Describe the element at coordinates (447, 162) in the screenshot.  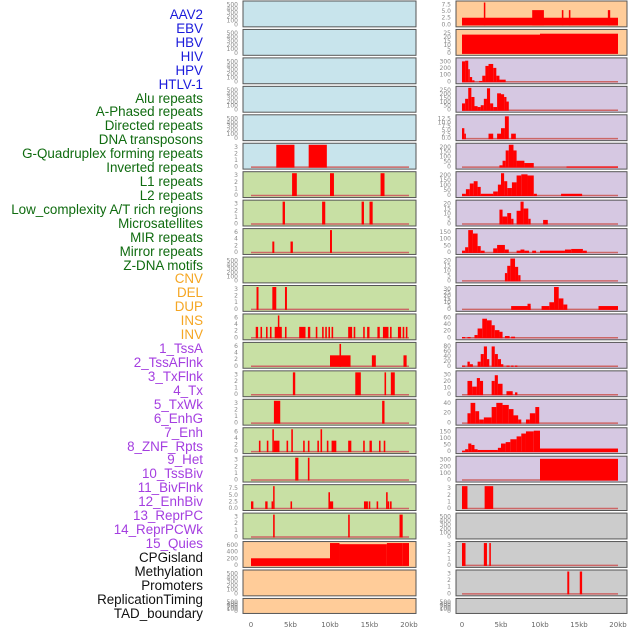
I see `y-tick-label: 50` at that location.